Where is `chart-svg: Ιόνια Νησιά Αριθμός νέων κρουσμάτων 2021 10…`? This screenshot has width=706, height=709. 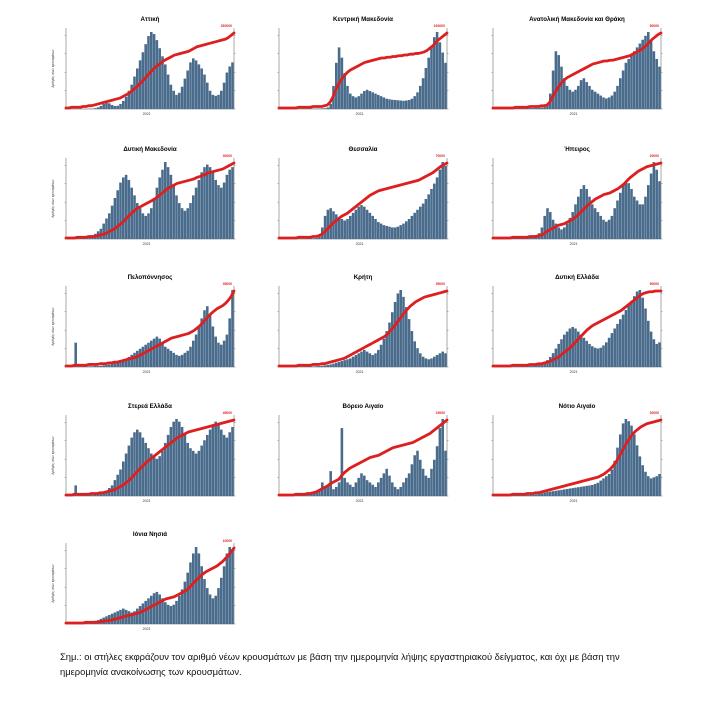 chart-svg: Ιόνια Νησιά Αριθμός νέων κρουσμάτων 2021 10… is located at coordinates (143, 581).